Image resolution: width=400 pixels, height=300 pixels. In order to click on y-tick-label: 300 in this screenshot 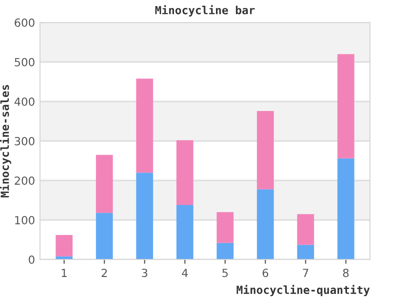, I will do `click(24, 141)`.